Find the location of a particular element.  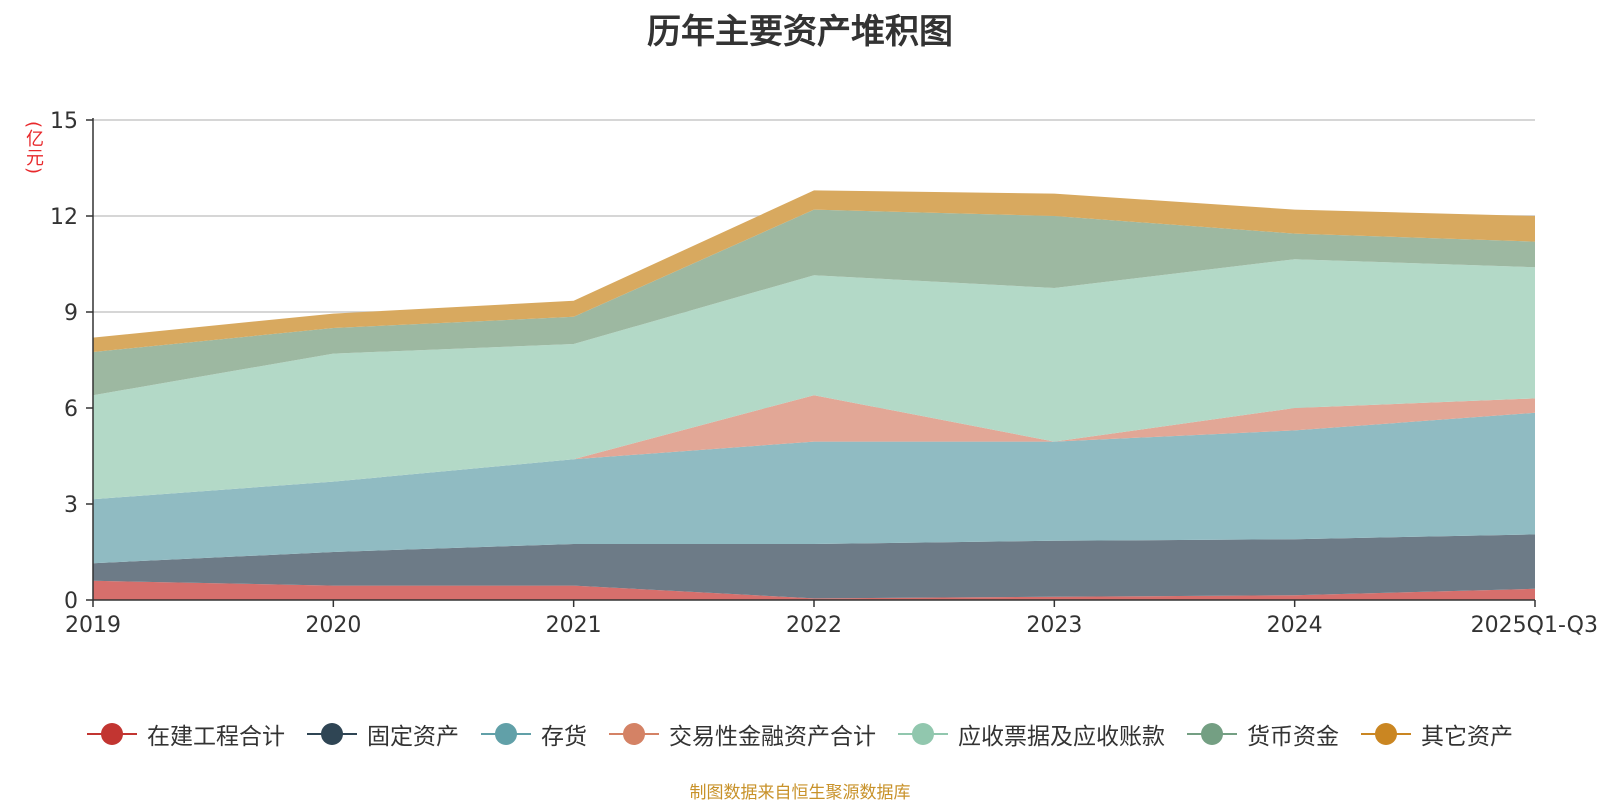

legend: 在建工程合计 固定资产 存货 交易性金融资产合计 应收票据及应收账款 货币资金 其它资产 is located at coordinates (800, 734).